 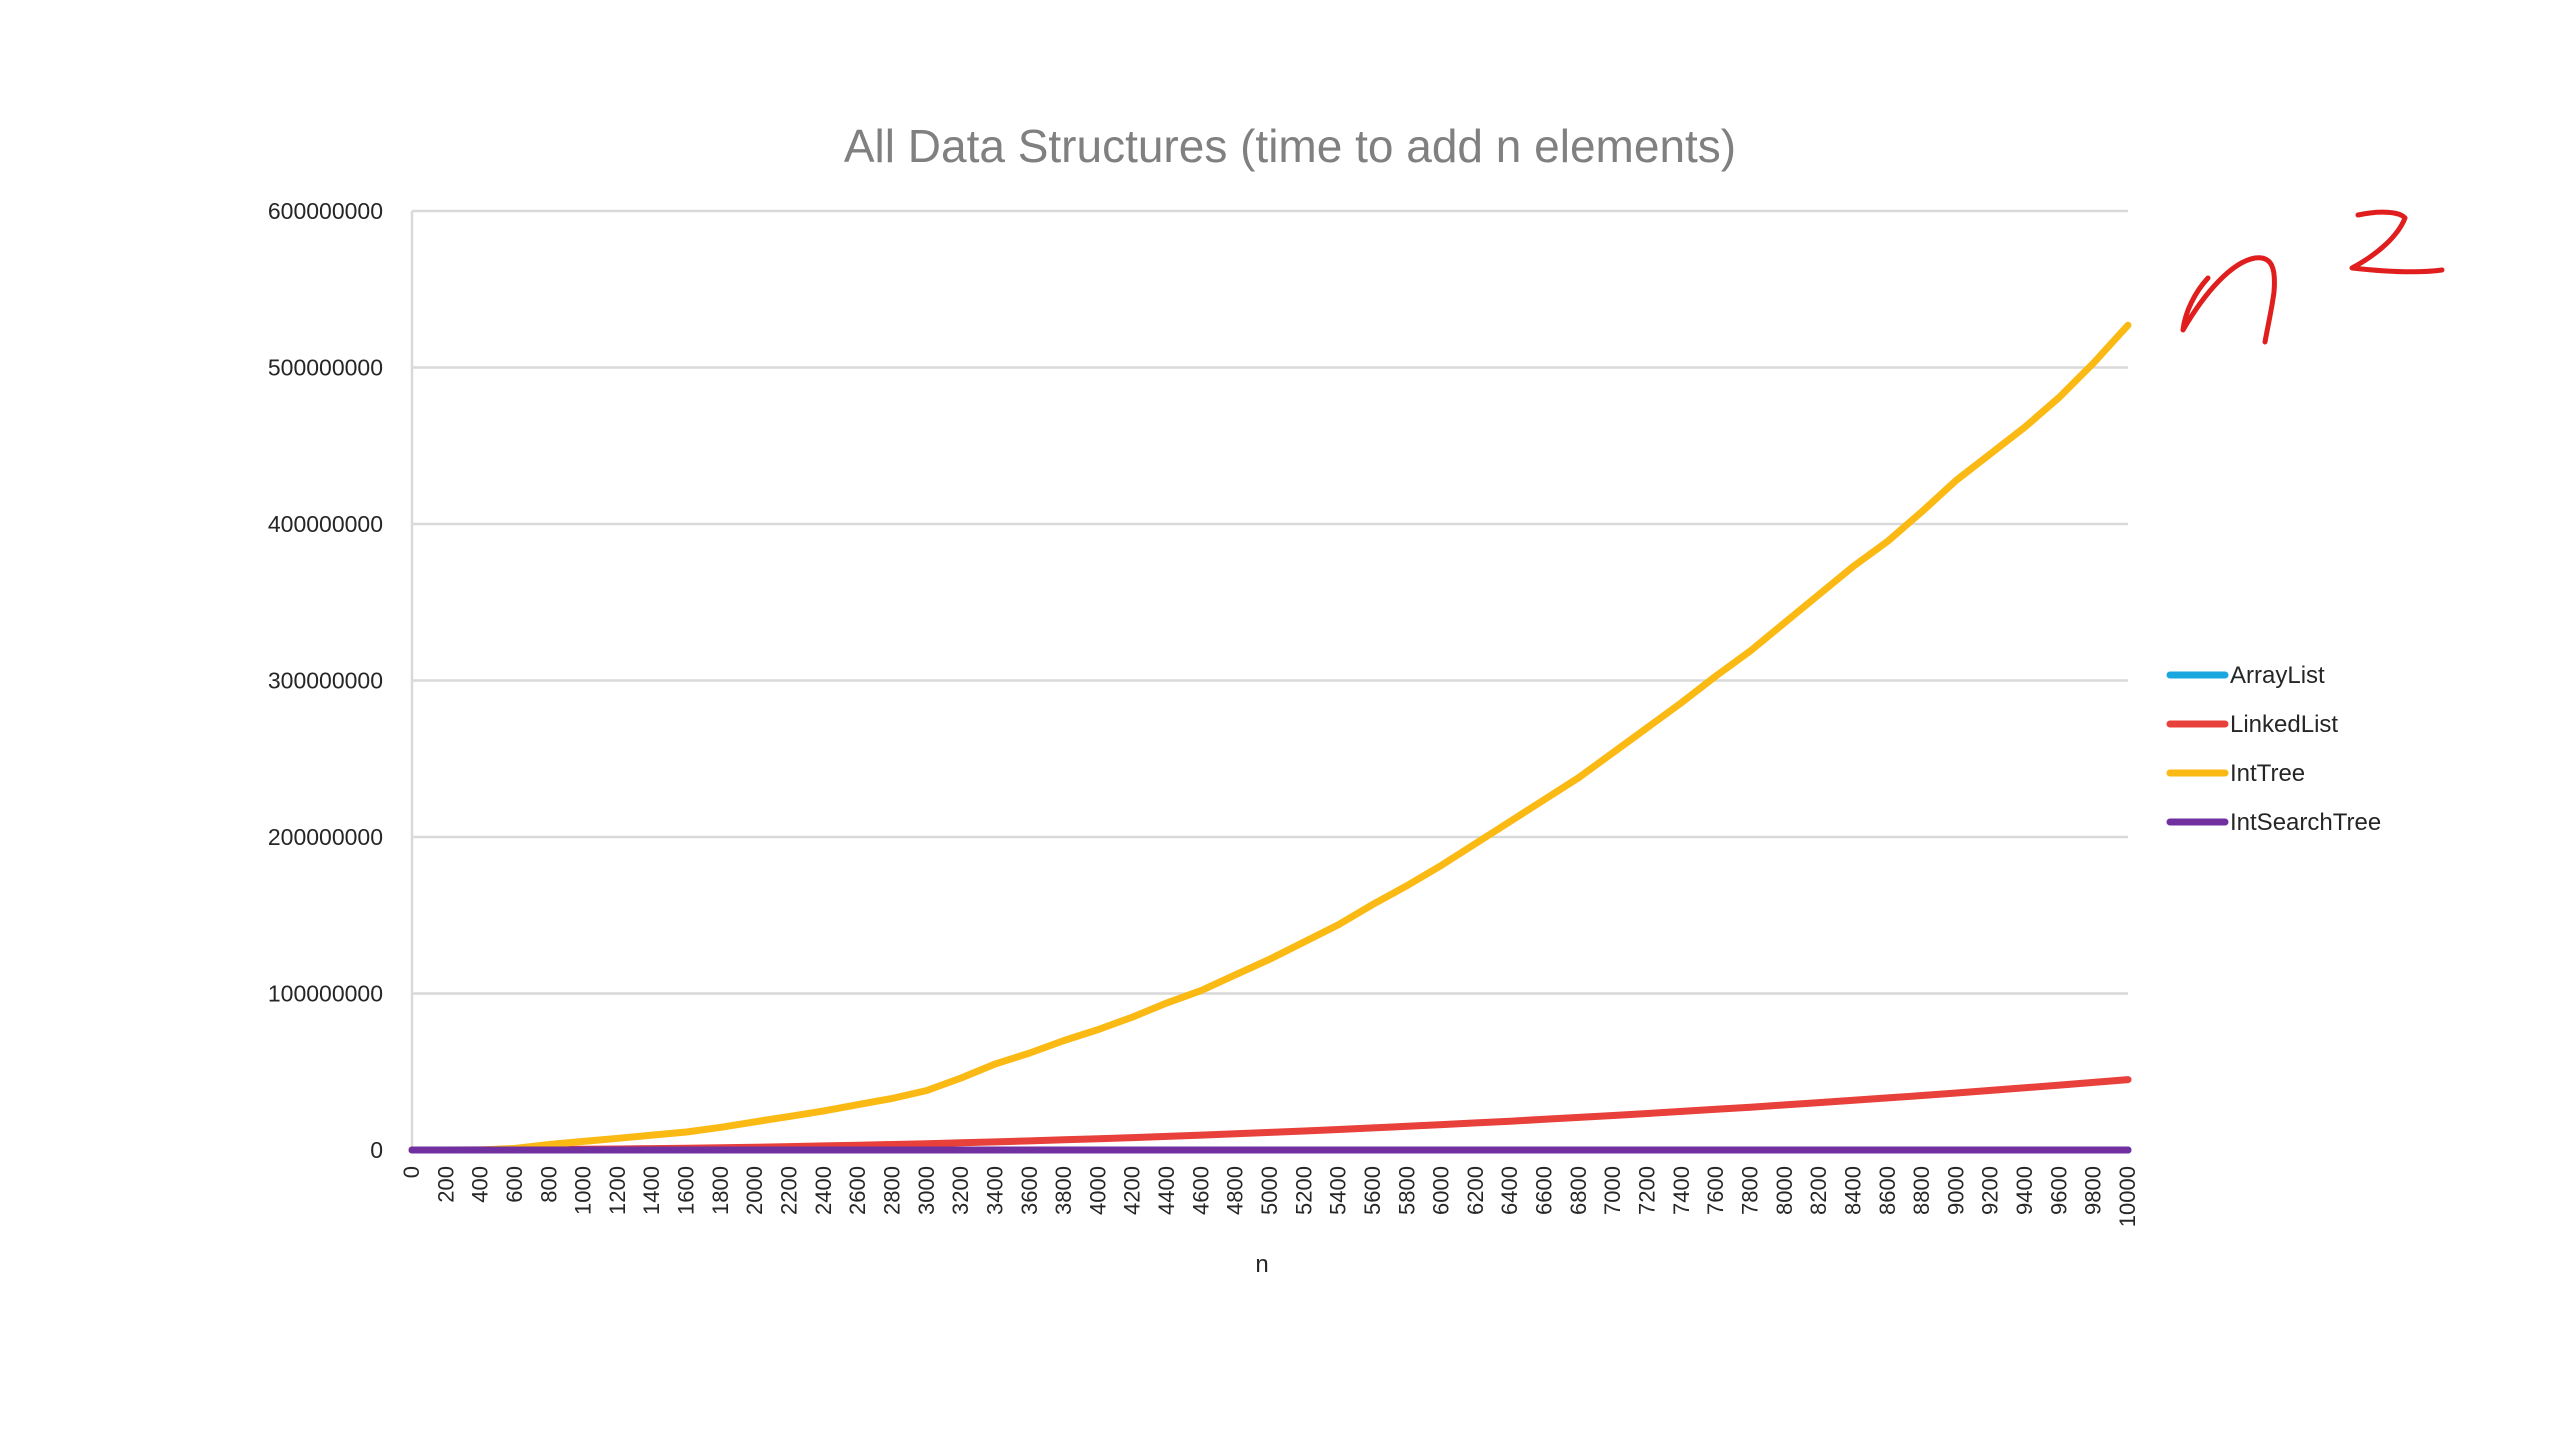 What do you see at coordinates (325, 524) in the screenshot?
I see `y-tick-label: 400000000` at bounding box center [325, 524].